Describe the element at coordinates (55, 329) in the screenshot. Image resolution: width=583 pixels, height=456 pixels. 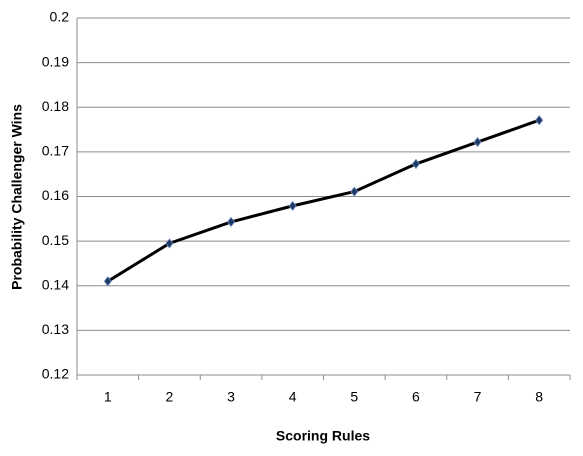
I see `y-tick-label: 0.13` at that location.